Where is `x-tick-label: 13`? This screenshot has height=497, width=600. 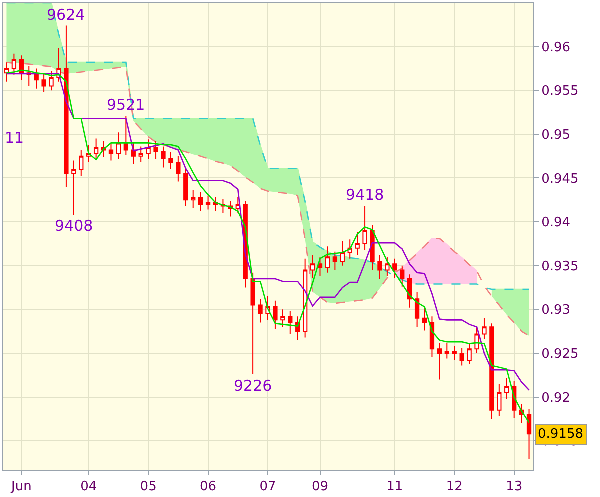 x-tick-label: 13 is located at coordinates (514, 487).